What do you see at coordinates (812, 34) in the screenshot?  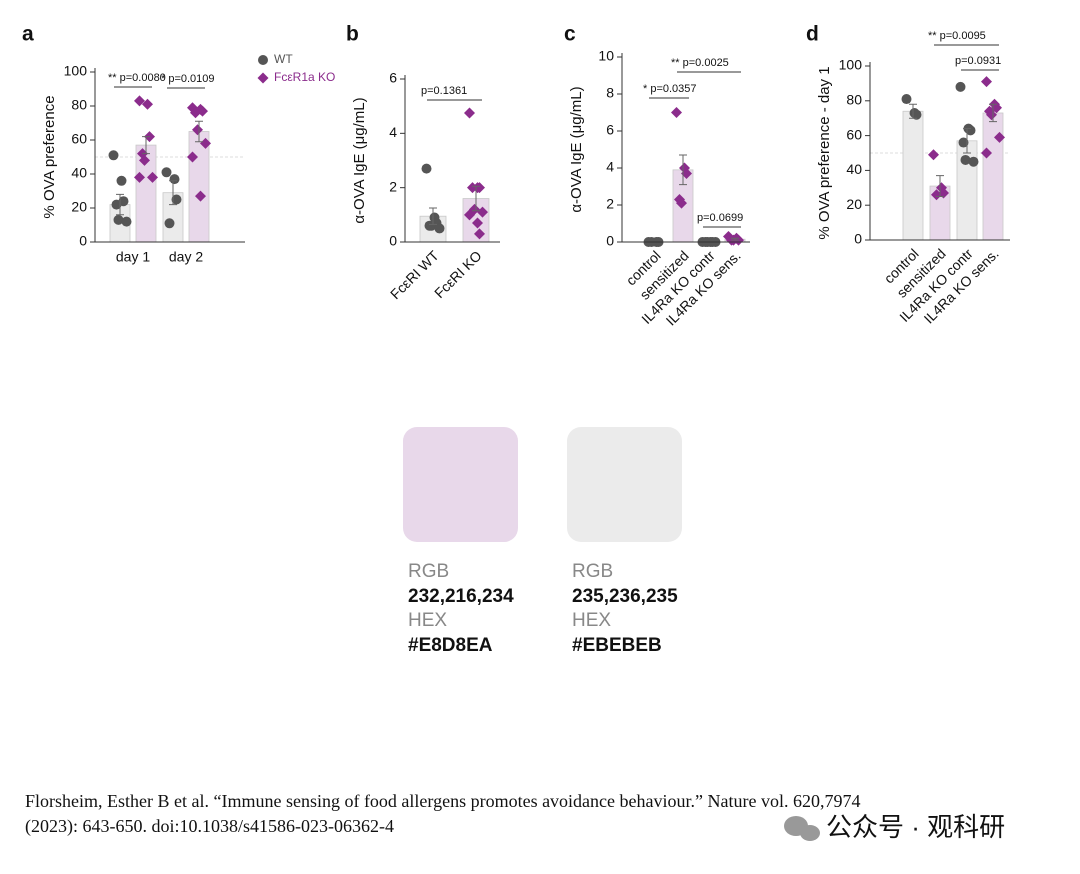 I see `panel-label: d` at bounding box center [812, 34].